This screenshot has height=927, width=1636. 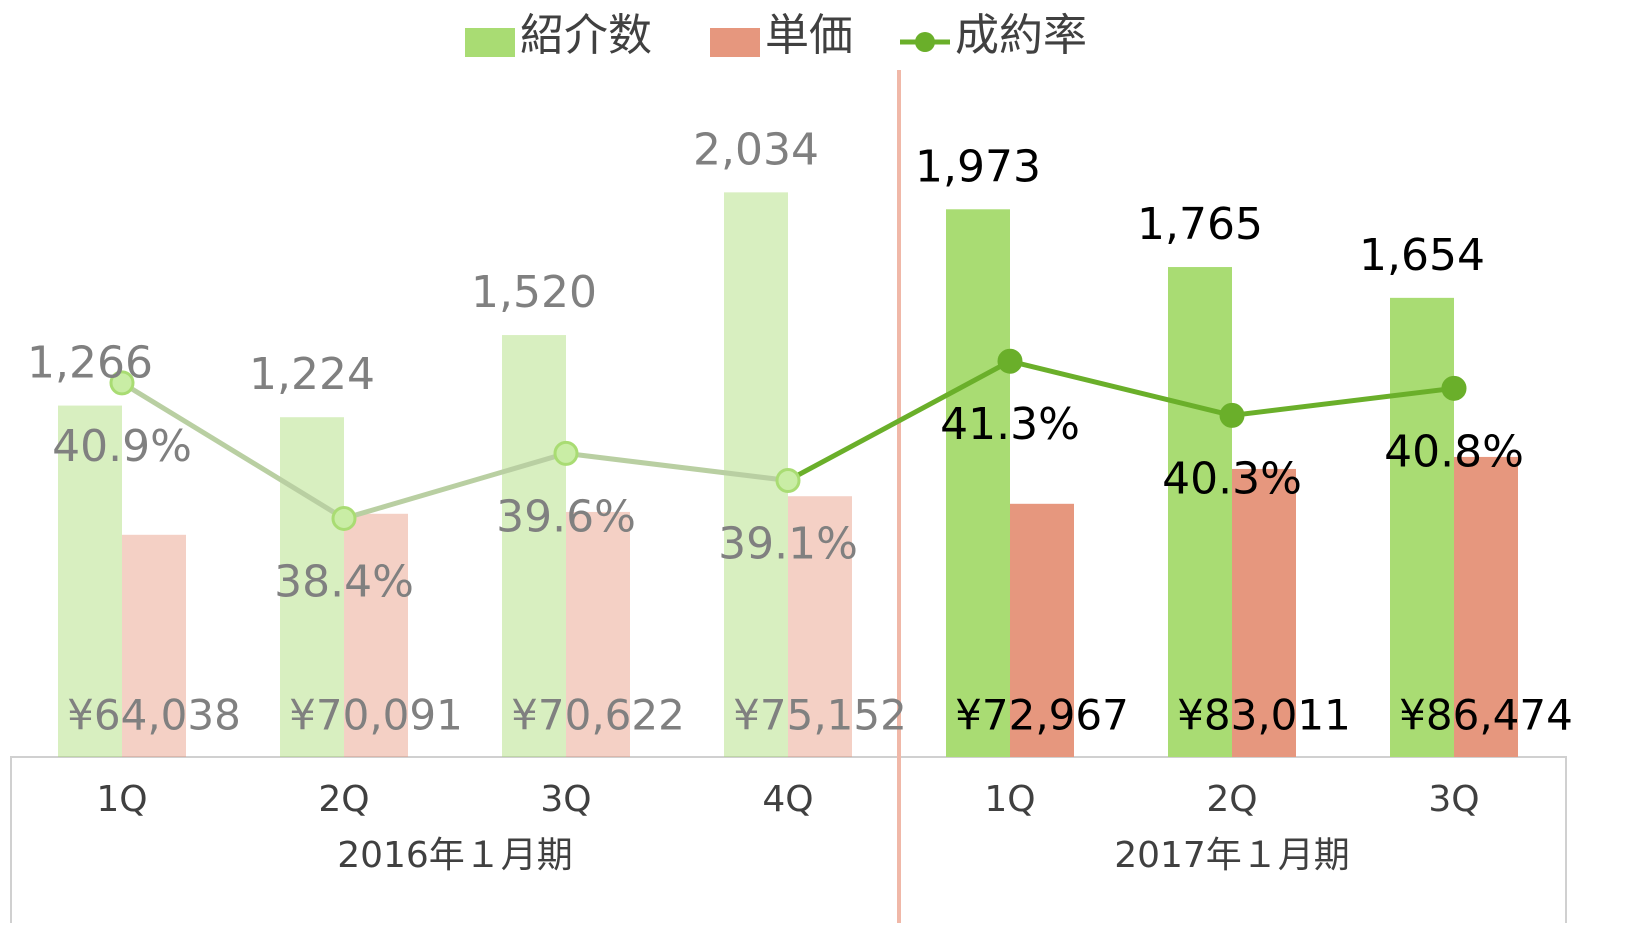 I want to click on group-label: 2017年１月期, so click(x=1232, y=855).